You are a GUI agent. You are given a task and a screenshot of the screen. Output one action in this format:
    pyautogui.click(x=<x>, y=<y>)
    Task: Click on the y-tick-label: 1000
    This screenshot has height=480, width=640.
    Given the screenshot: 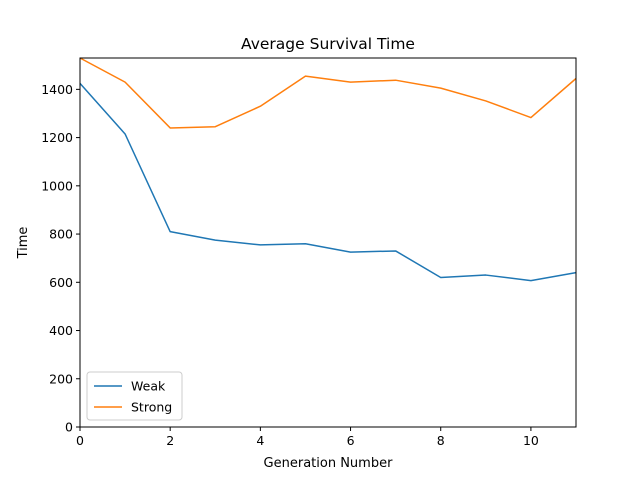 What is the action you would take?
    pyautogui.click(x=57, y=185)
    